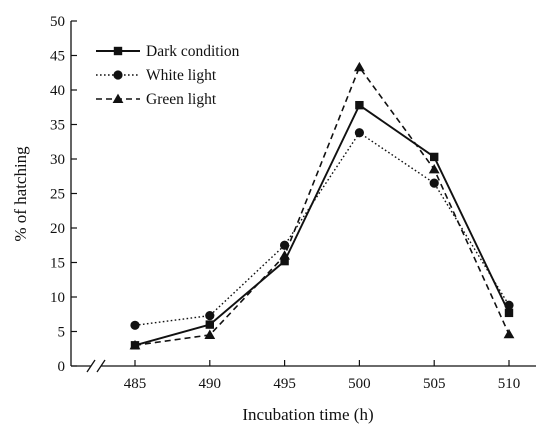  Describe the element at coordinates (91, 366) in the screenshot. I see `axis-break-mark-left` at that location.